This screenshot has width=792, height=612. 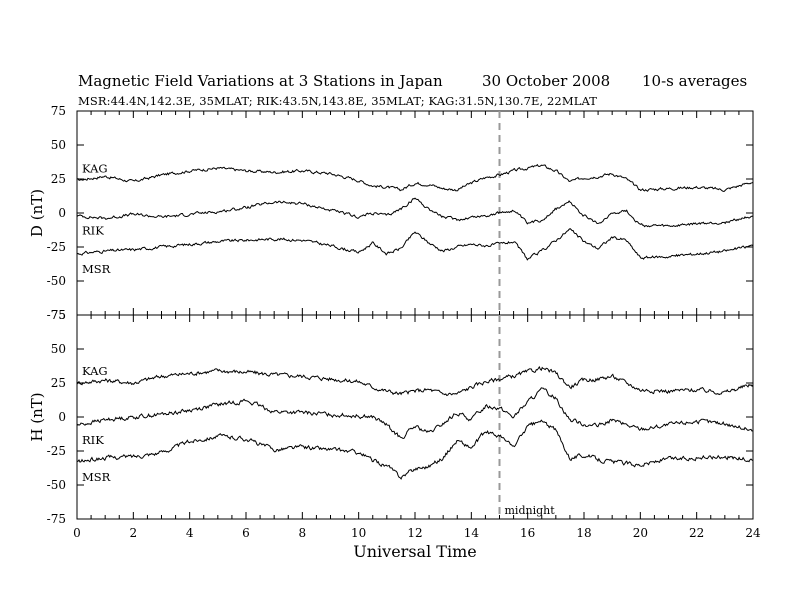 What do you see at coordinates (134, 533) in the screenshot?
I see `x-tick-label: 2` at bounding box center [134, 533].